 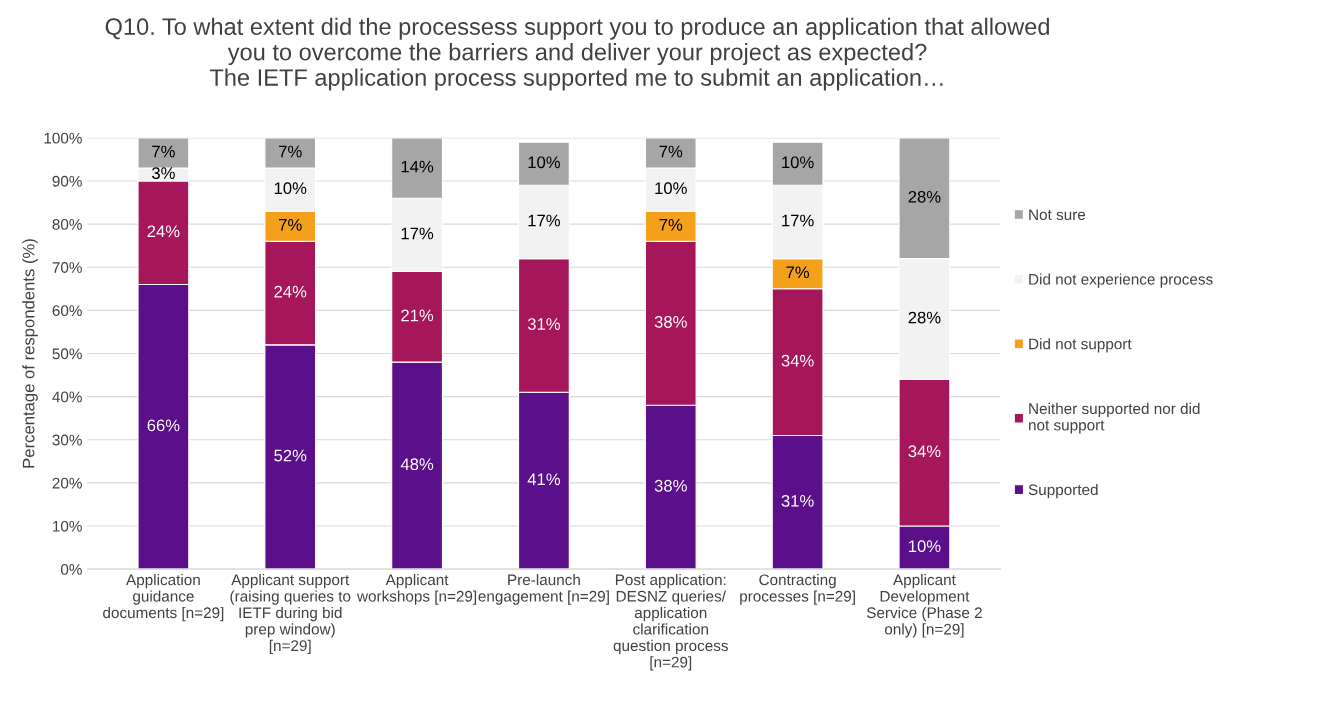 I want to click on y-tick-label: 70%, so click(x=67, y=267).